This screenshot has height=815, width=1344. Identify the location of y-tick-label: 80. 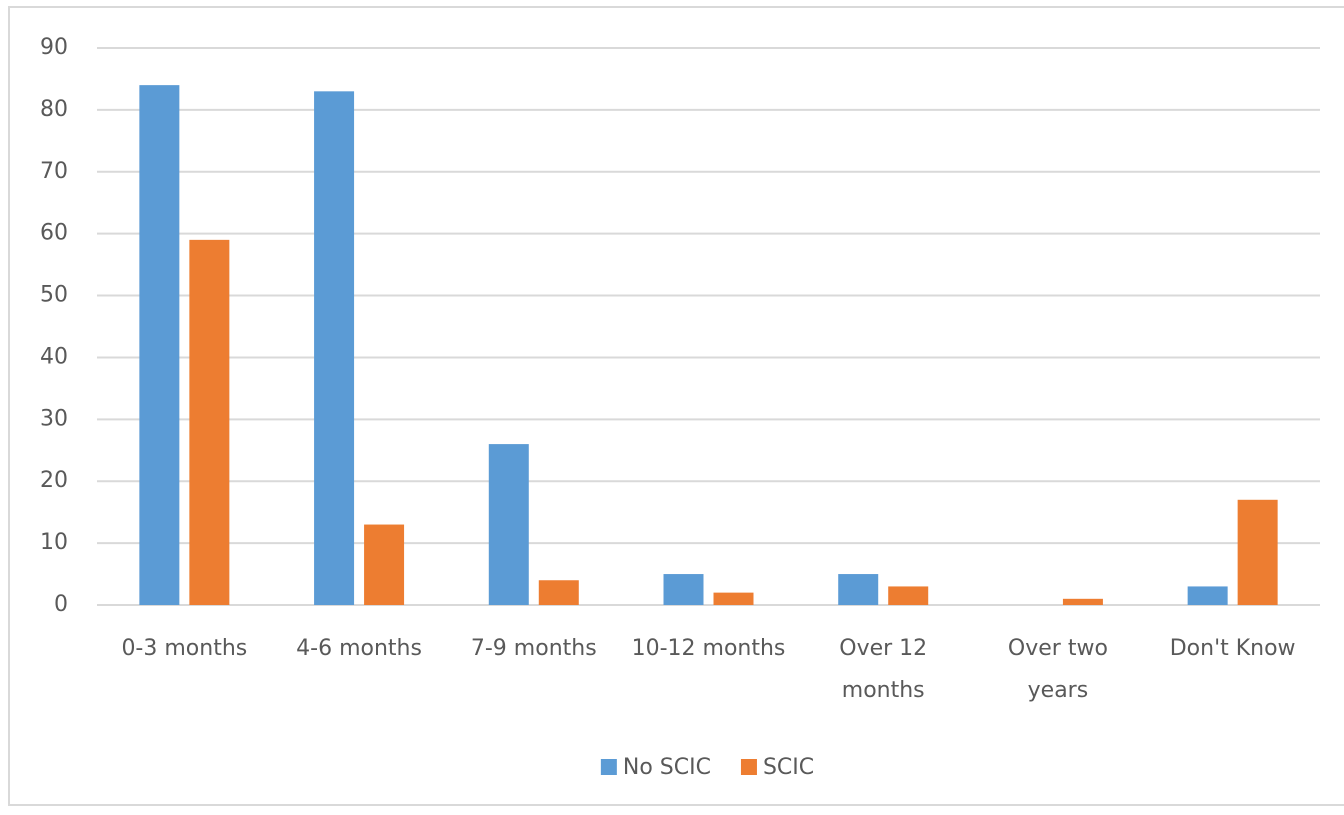
(54, 109).